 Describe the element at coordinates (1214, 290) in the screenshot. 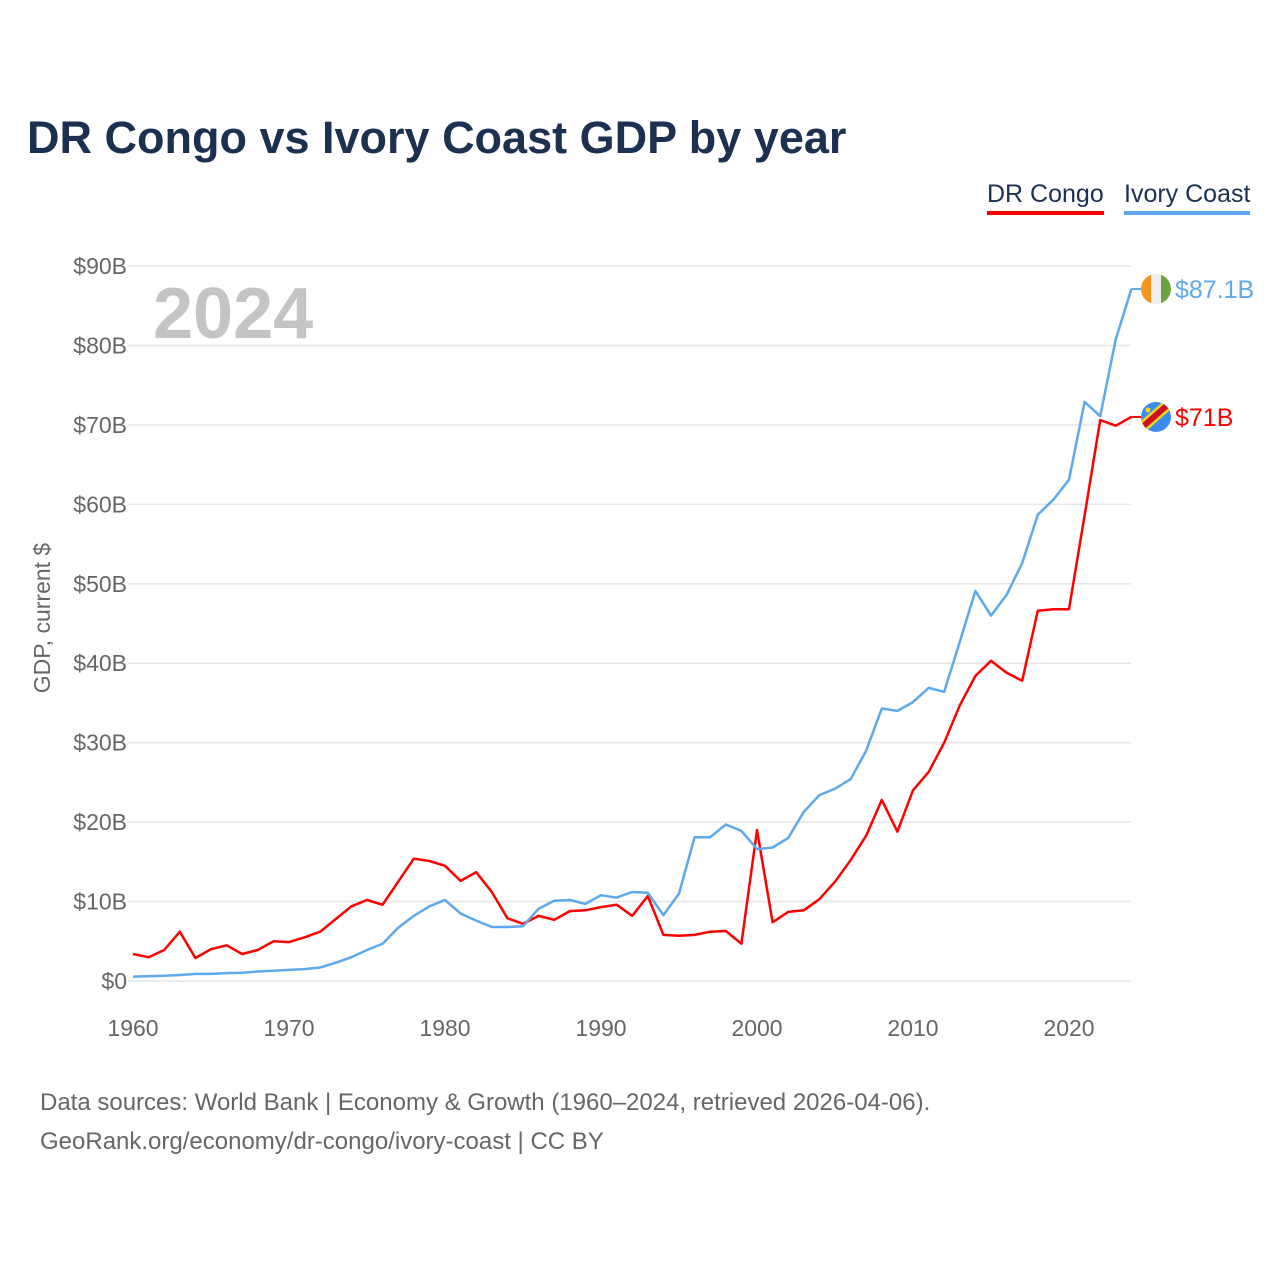

I see `end-value-label: $87.1B` at that location.